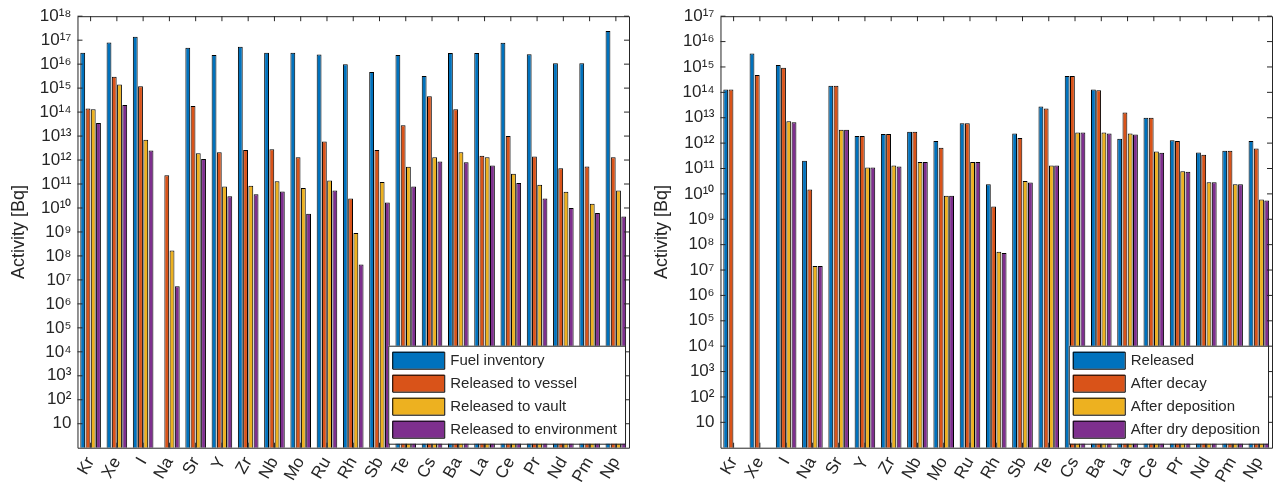 The height and width of the screenshot is (496, 1287). Describe the element at coordinates (497, 360) in the screenshot. I see `legend-label: Fuel inventory` at that location.